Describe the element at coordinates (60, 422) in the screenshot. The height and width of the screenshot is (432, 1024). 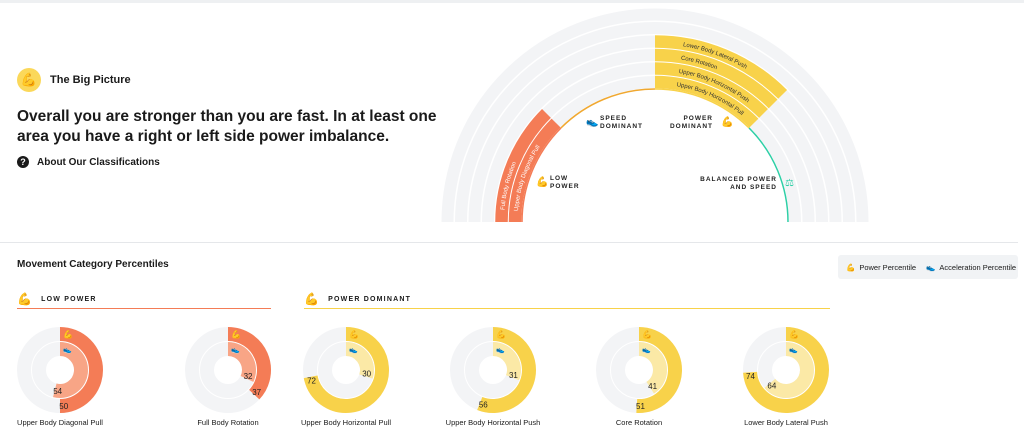
I see `donut-label: Upper Body Diagonal Pull` at that location.